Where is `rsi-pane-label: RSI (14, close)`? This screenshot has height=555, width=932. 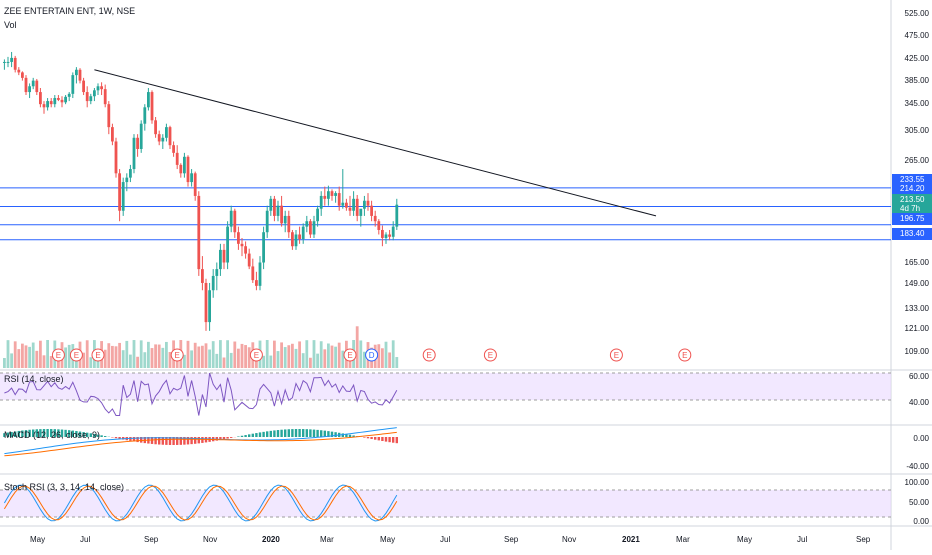 rsi-pane-label: RSI (14, close) is located at coordinates (34, 379).